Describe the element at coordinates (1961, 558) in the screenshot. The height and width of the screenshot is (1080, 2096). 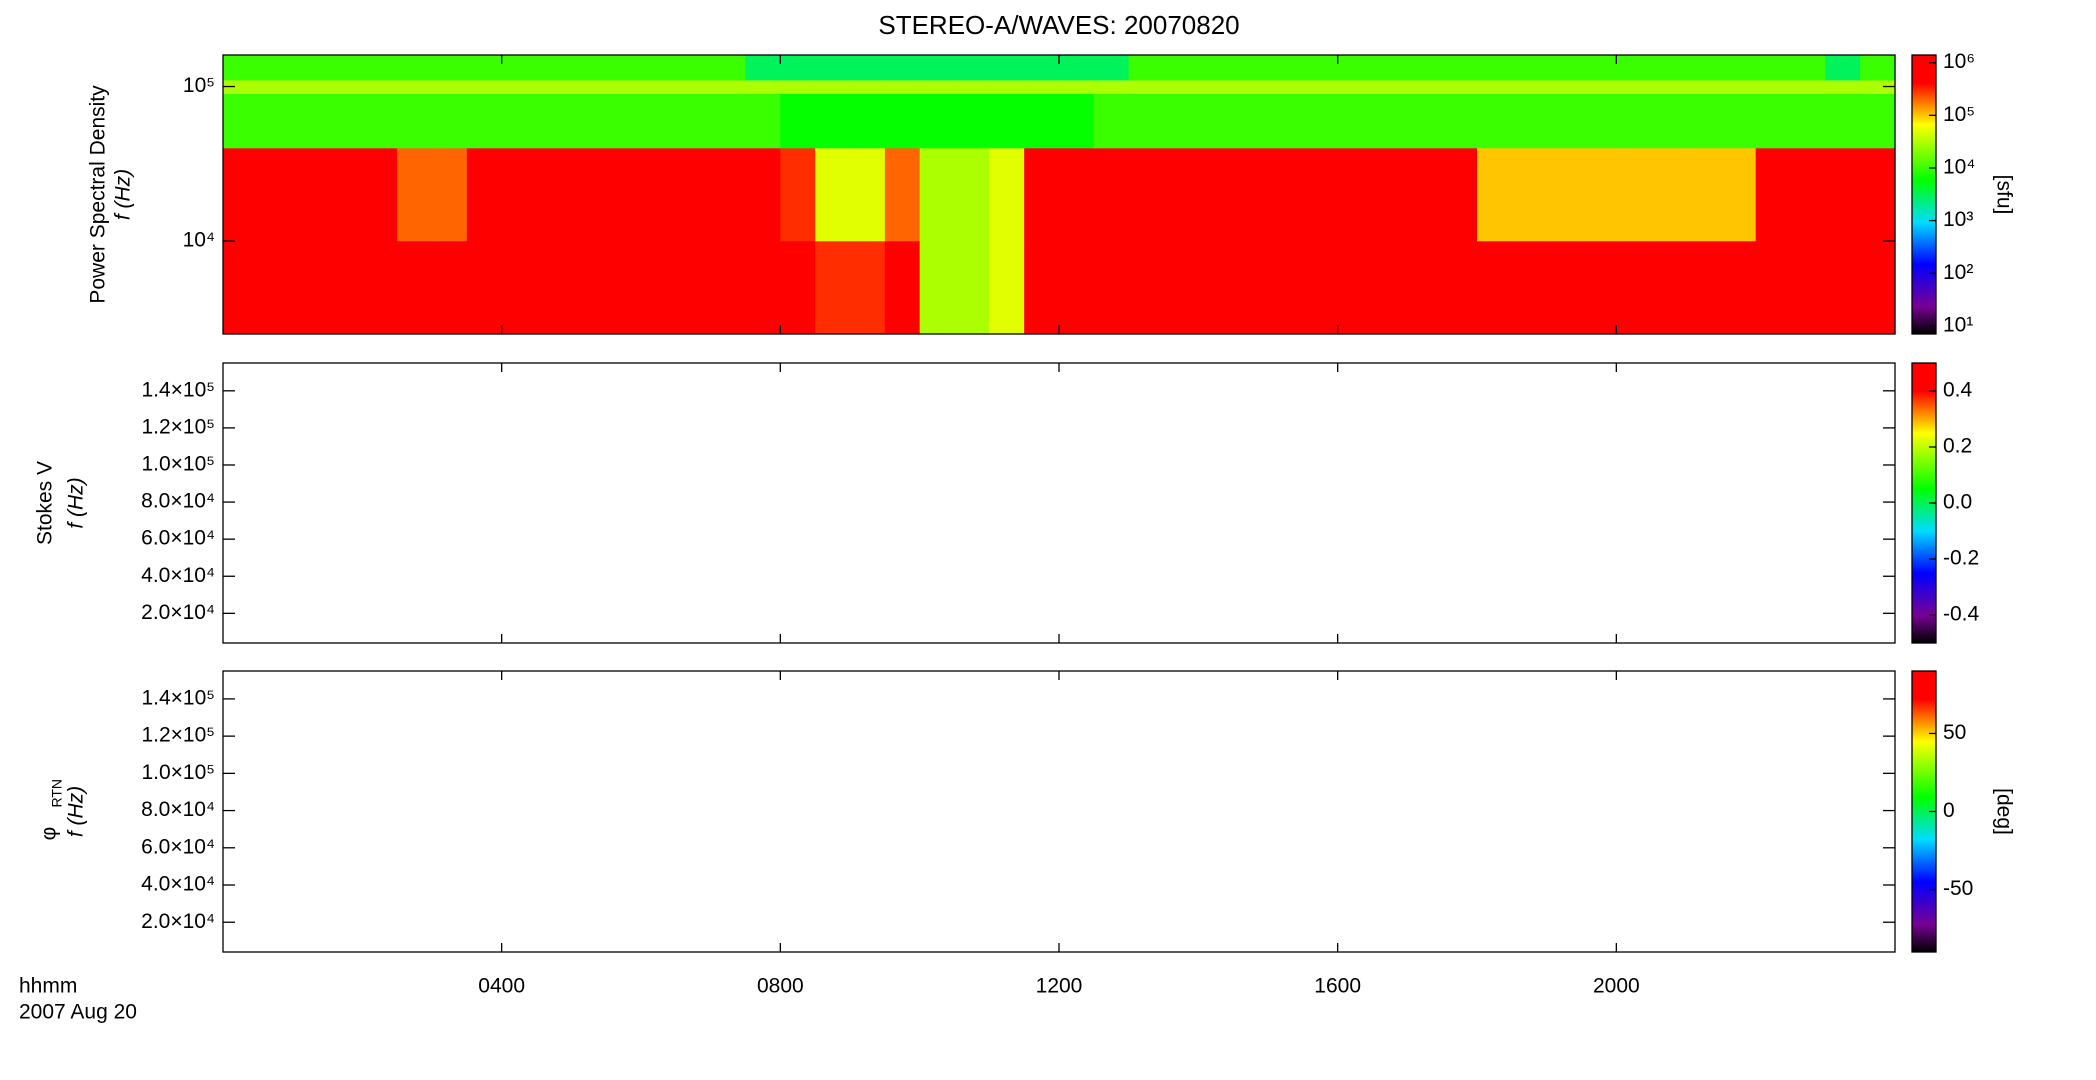
I see `colorbar-tick-label: -0.2` at that location.